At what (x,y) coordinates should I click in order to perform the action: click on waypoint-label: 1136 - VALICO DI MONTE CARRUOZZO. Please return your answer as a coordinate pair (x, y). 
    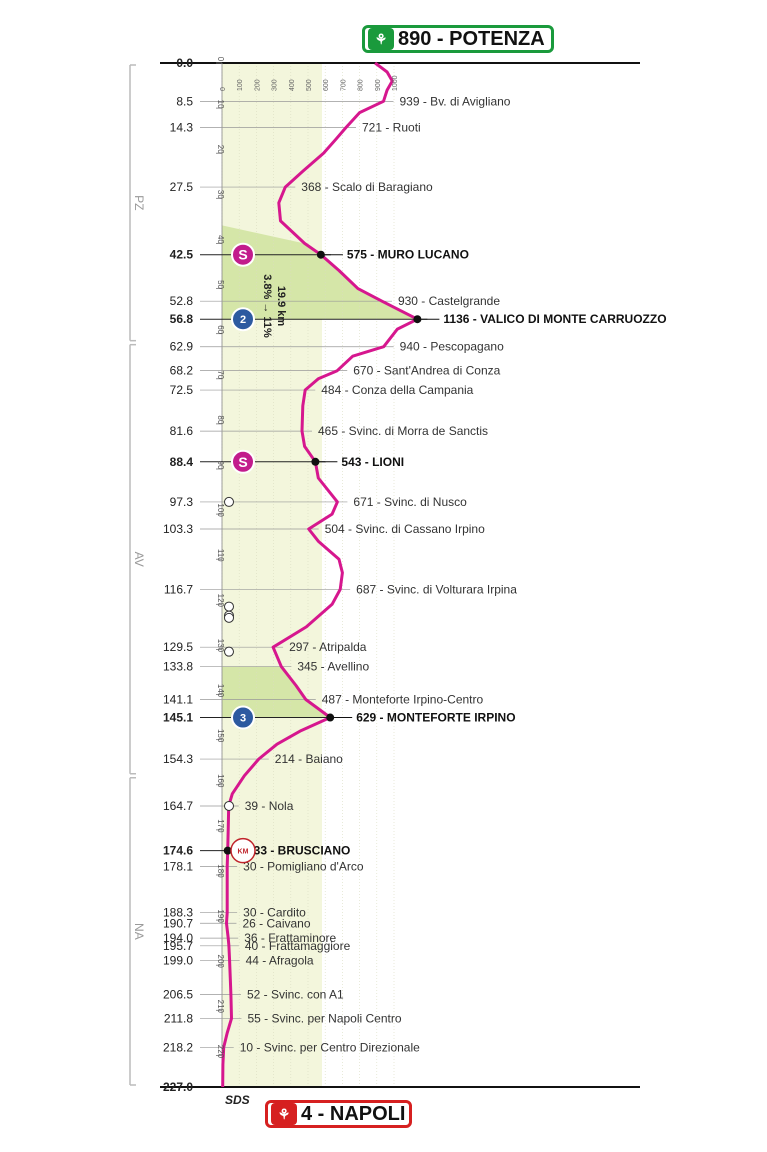
    Looking at the image, I should click on (554, 319).